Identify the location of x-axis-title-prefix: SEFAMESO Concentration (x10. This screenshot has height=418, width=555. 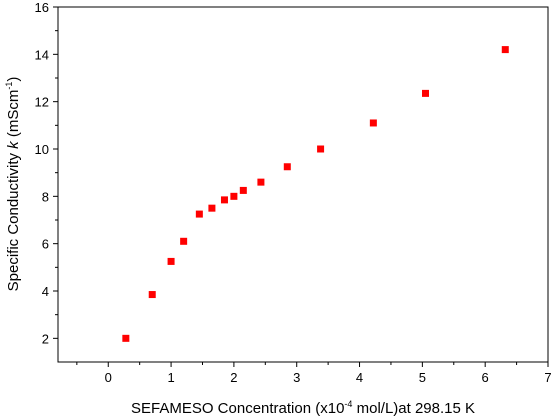
(237, 408).